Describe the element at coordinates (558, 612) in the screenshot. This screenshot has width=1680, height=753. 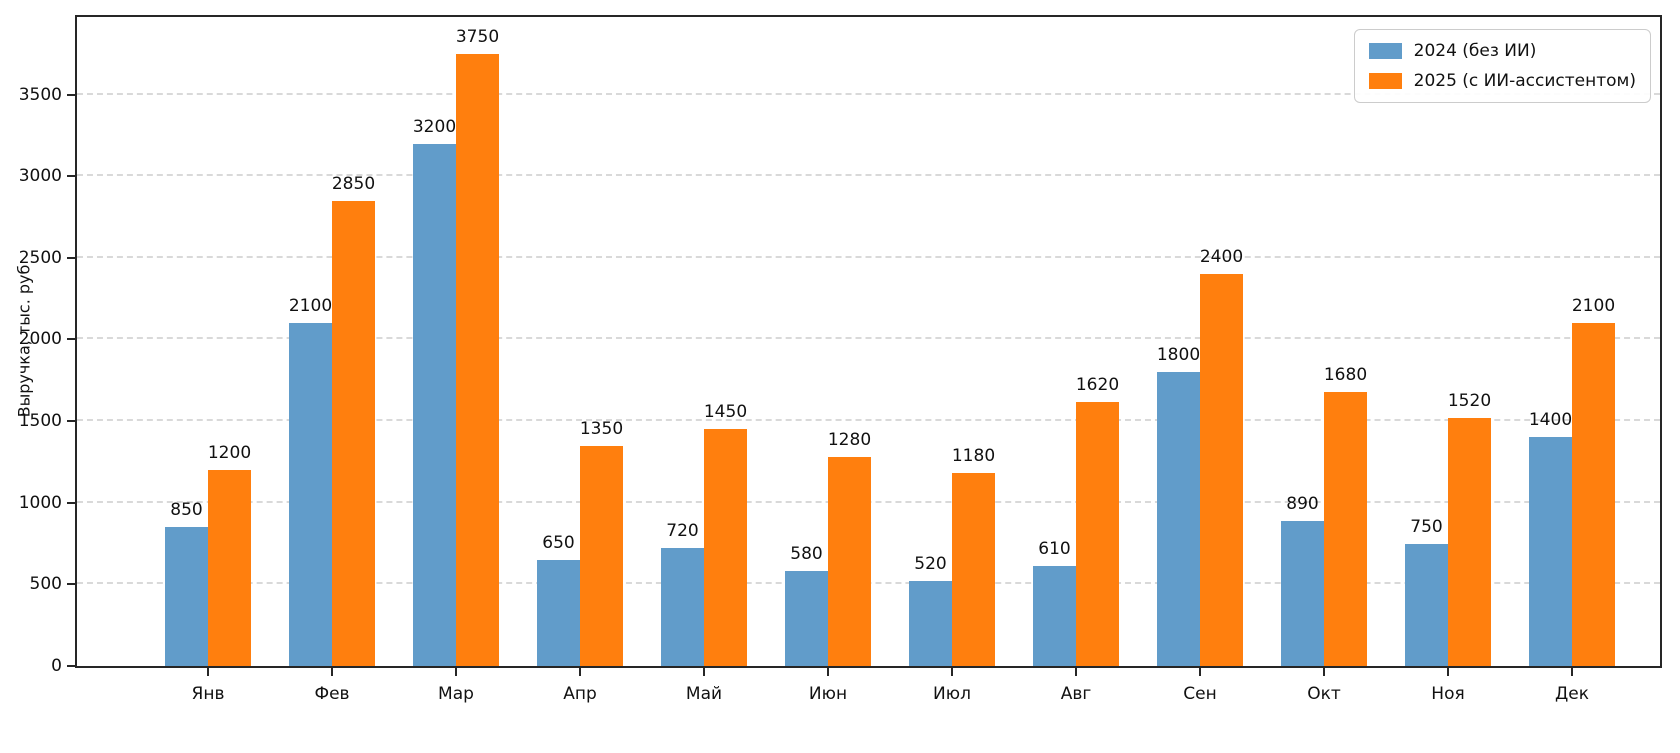
I see `bar-Апр-2024` at that location.